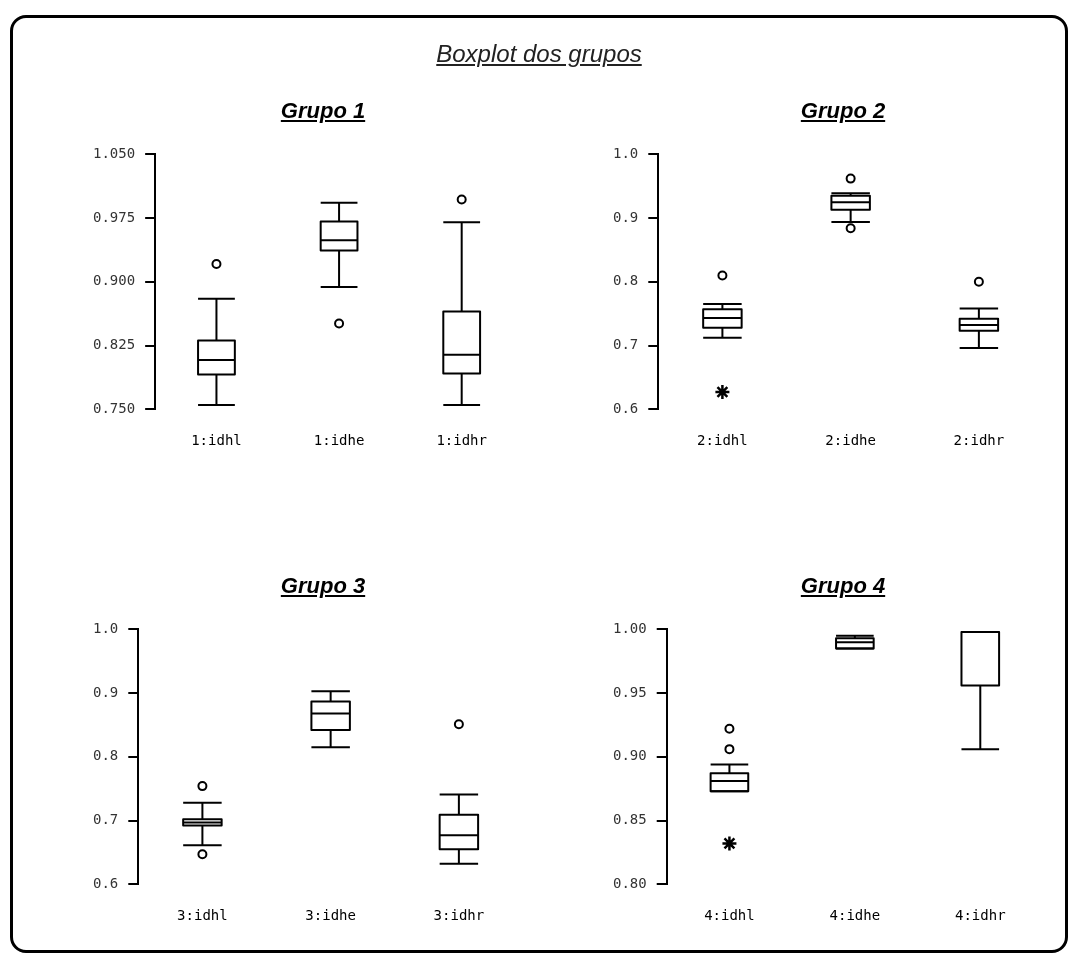 This screenshot has width=1075, height=961. Describe the element at coordinates (114, 407) in the screenshot. I see `y-tick-label: 0.750` at that location.